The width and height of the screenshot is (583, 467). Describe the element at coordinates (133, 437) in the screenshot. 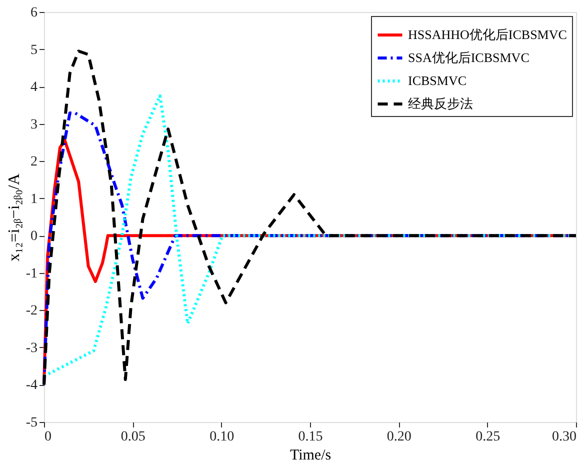

I see `x-tick-label: 0.05` at that location.